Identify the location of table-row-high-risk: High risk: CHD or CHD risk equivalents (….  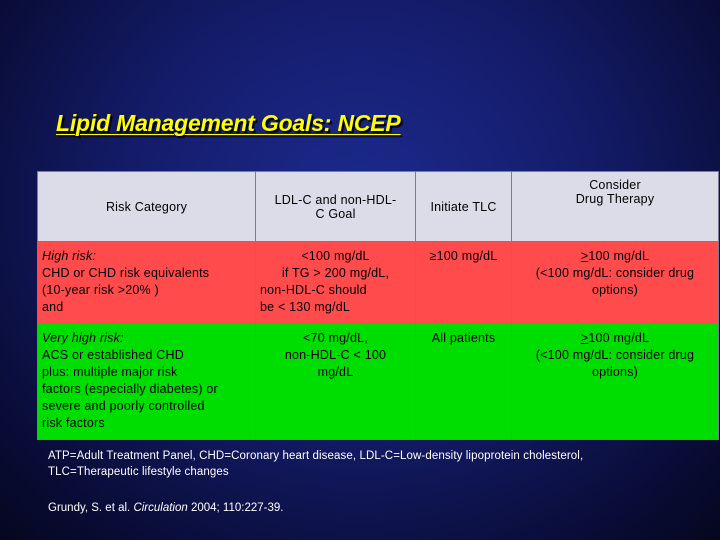
(378, 282).